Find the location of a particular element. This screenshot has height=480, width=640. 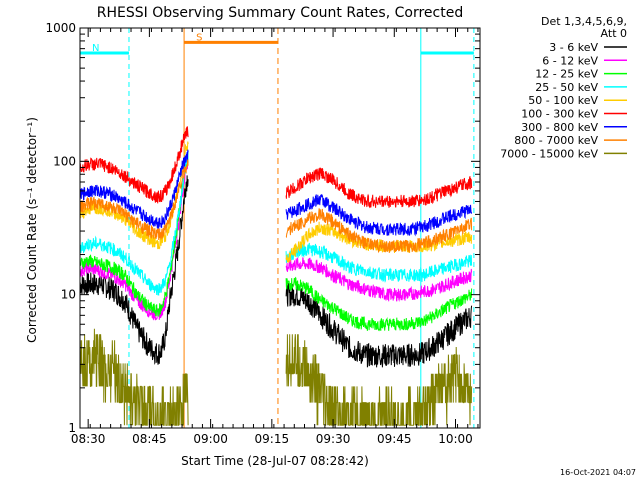

x-tick-label-0: 08:30 is located at coordinates (88, 439).